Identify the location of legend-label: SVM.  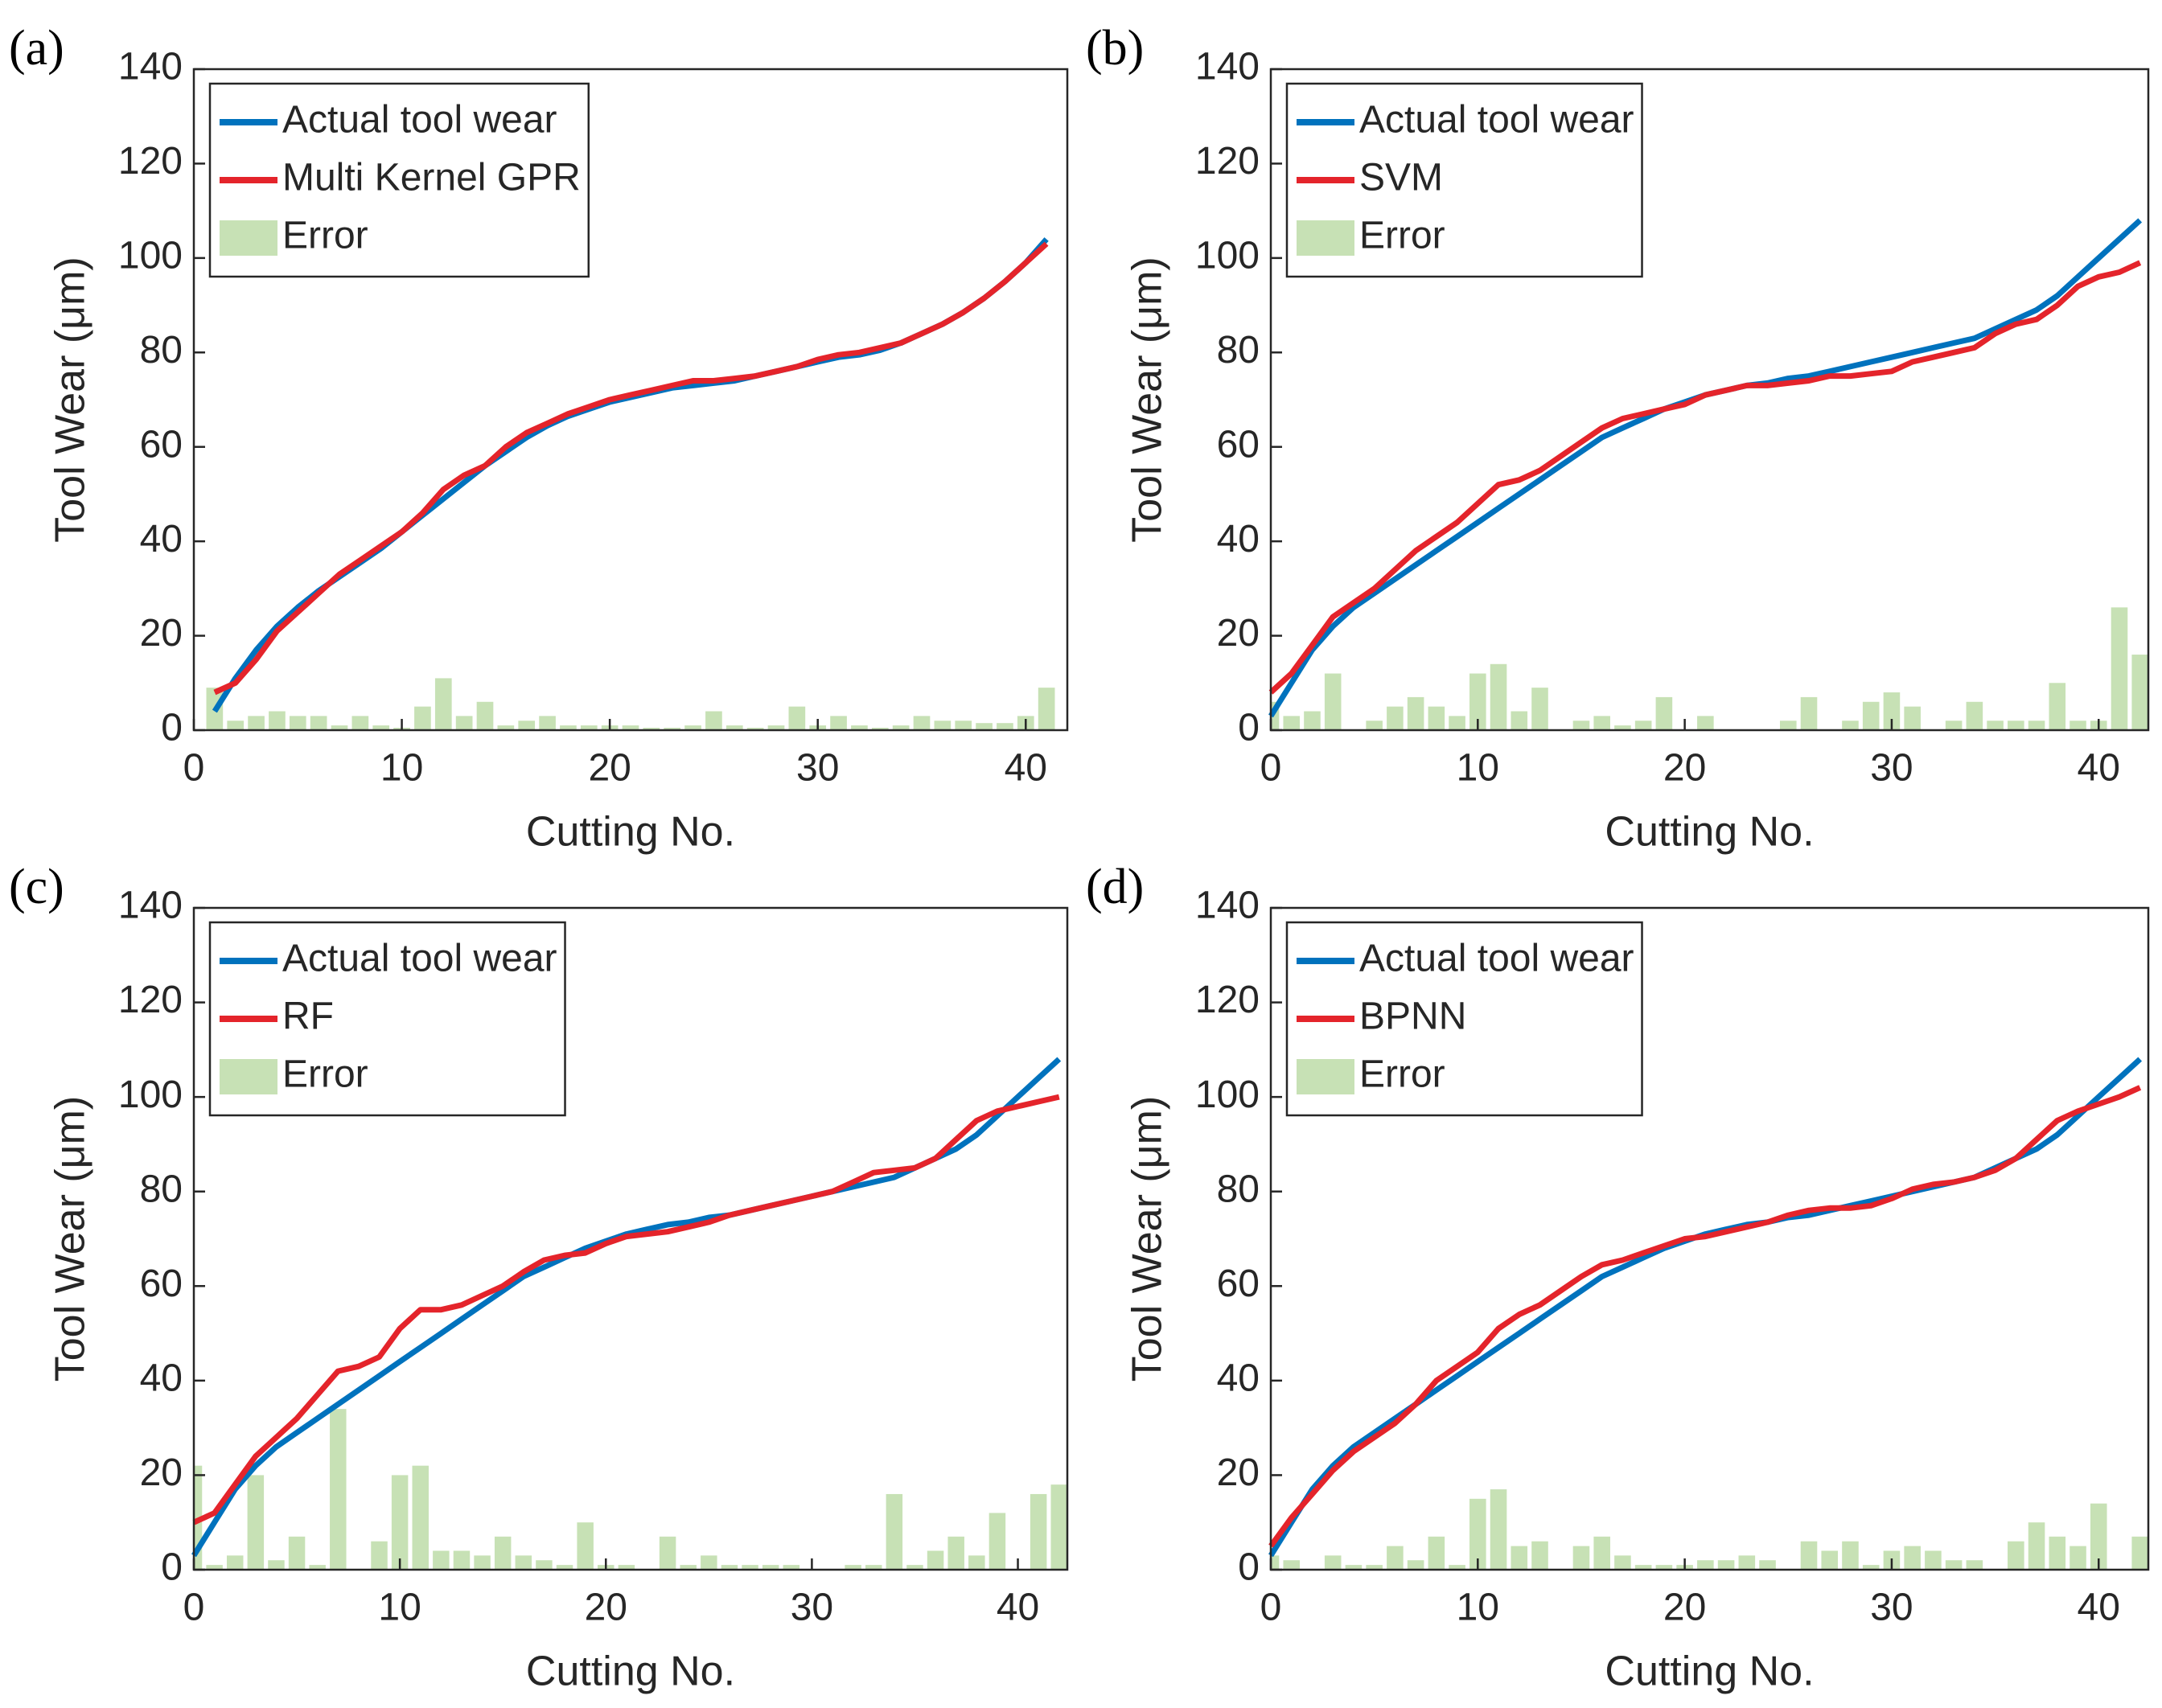
(1401, 178).